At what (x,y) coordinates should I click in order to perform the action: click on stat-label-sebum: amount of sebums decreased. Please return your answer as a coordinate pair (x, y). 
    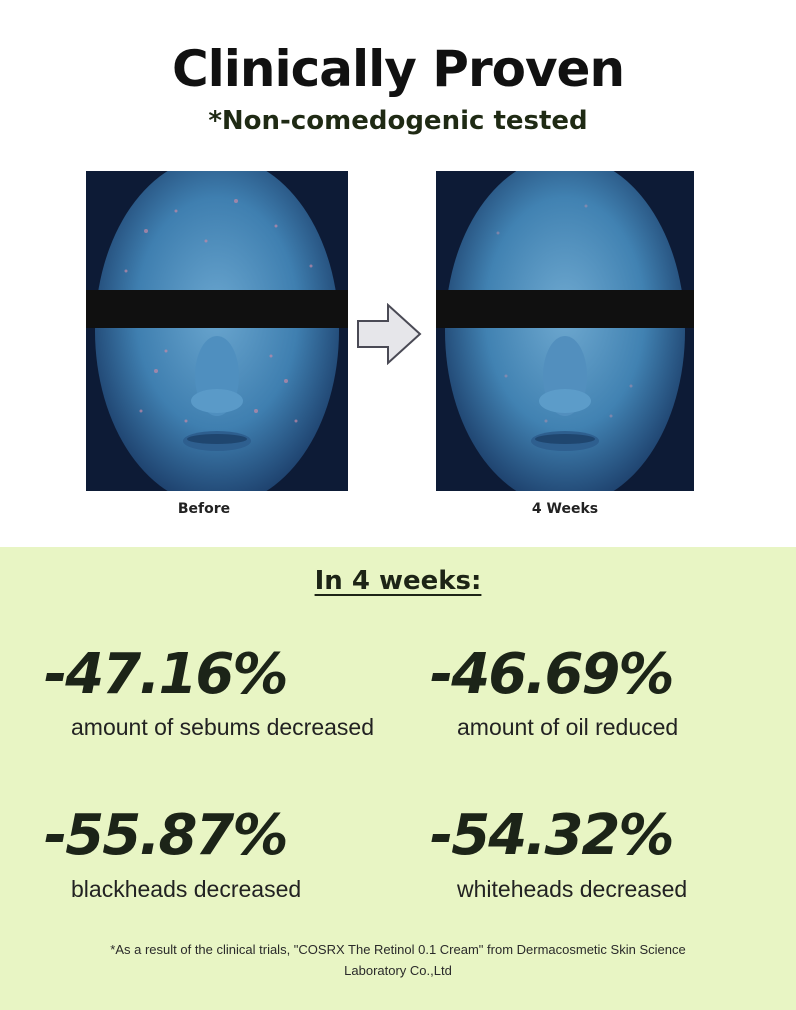
    Looking at the image, I should click on (223, 727).